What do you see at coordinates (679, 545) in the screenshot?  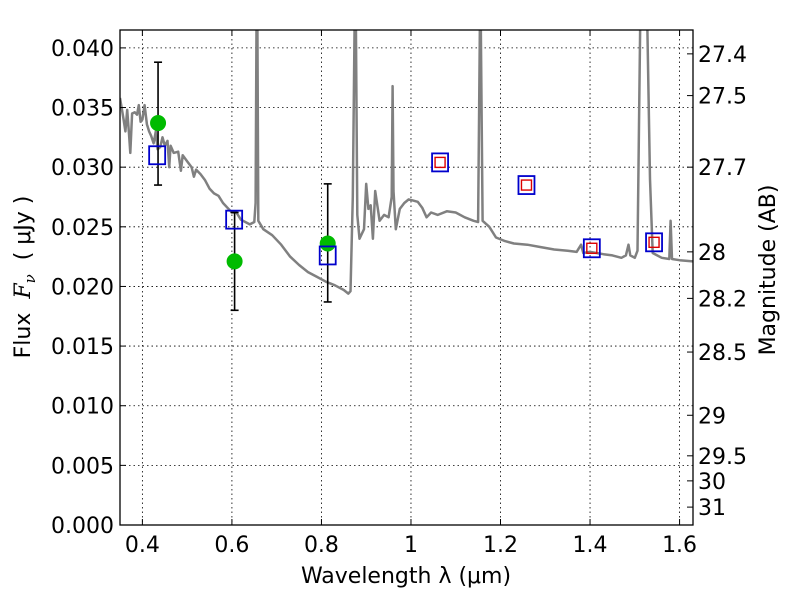 I see `x-tick-label: 1.6` at bounding box center [679, 545].